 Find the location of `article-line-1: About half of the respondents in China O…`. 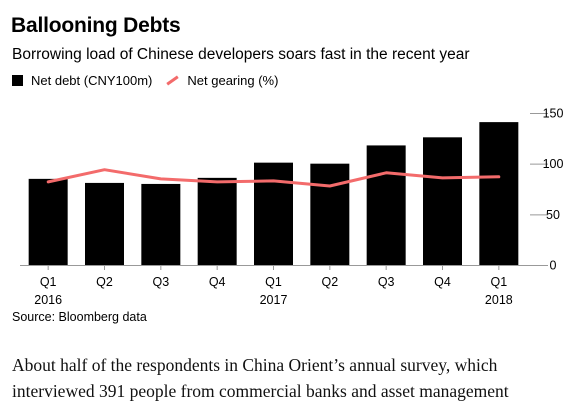

article-line-1: About half of the respondents in China O… is located at coordinates (255, 365).